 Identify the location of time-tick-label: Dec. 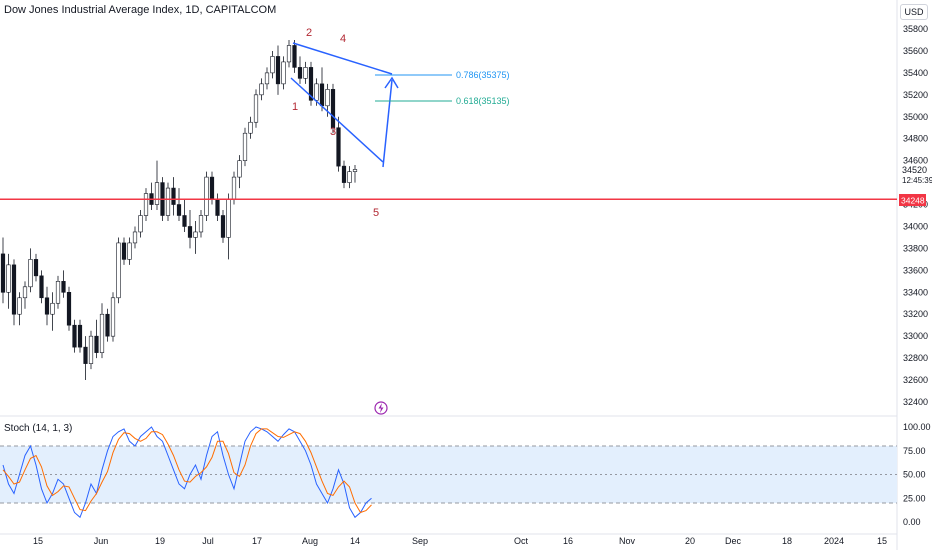
(733, 541).